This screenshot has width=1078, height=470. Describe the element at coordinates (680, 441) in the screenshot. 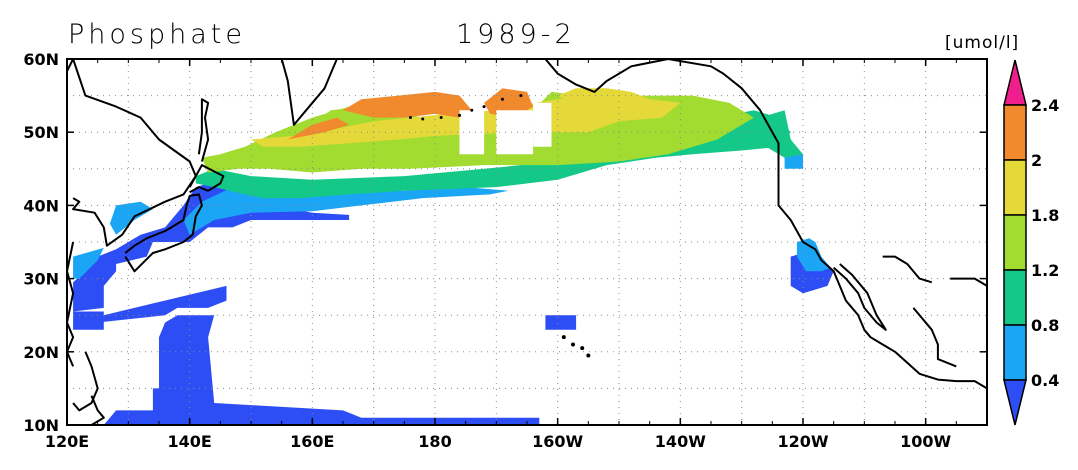

I see `x-tick-label: 140W` at that location.